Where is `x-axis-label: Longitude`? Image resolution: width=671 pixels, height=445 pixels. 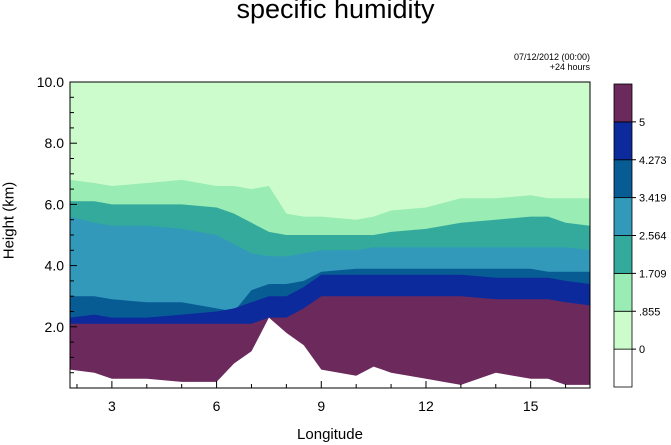 x-axis-label: Longitude is located at coordinates (330, 434).